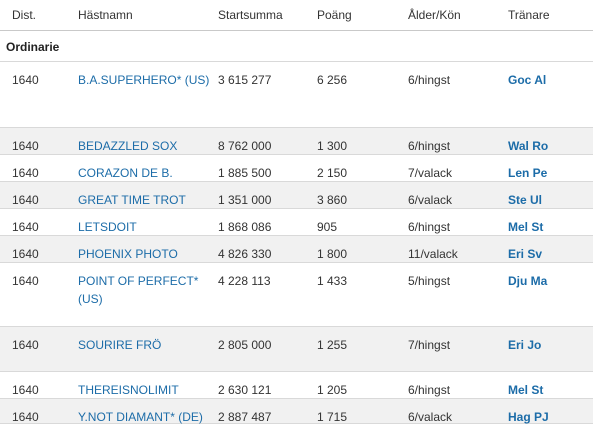  Describe the element at coordinates (296, 46) in the screenshot. I see `section-label-row: Ordinarie` at that location.